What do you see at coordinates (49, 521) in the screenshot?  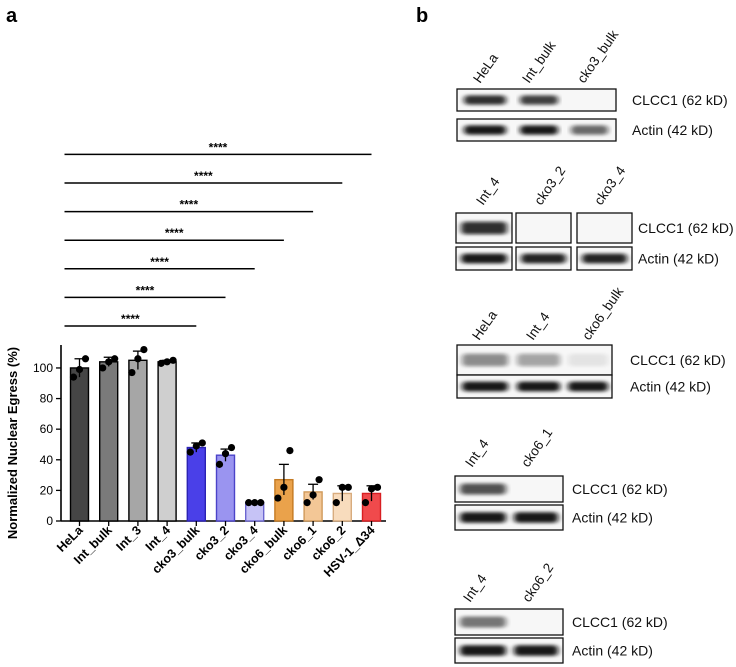 I see `y-tick-label: 0` at bounding box center [49, 521].